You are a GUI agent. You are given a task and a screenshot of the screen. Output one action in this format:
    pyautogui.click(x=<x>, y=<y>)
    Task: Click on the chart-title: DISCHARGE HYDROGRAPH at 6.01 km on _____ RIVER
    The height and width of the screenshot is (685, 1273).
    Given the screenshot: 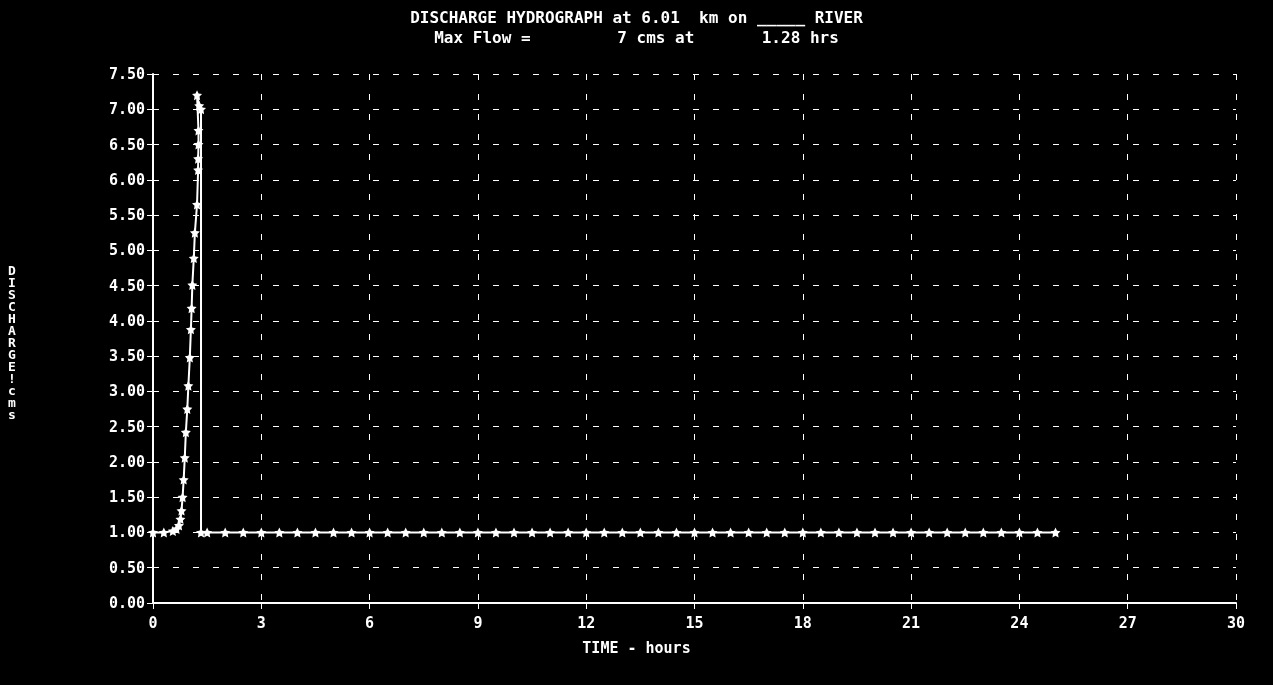 What is the action you would take?
    pyautogui.click(x=637, y=17)
    